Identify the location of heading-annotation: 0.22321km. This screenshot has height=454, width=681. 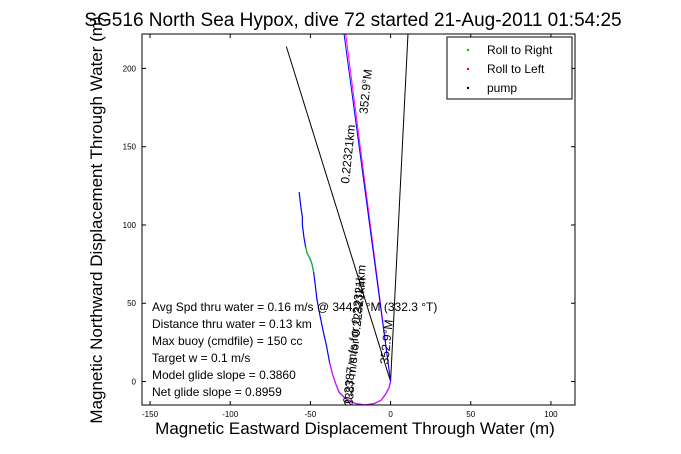
(348, 154).